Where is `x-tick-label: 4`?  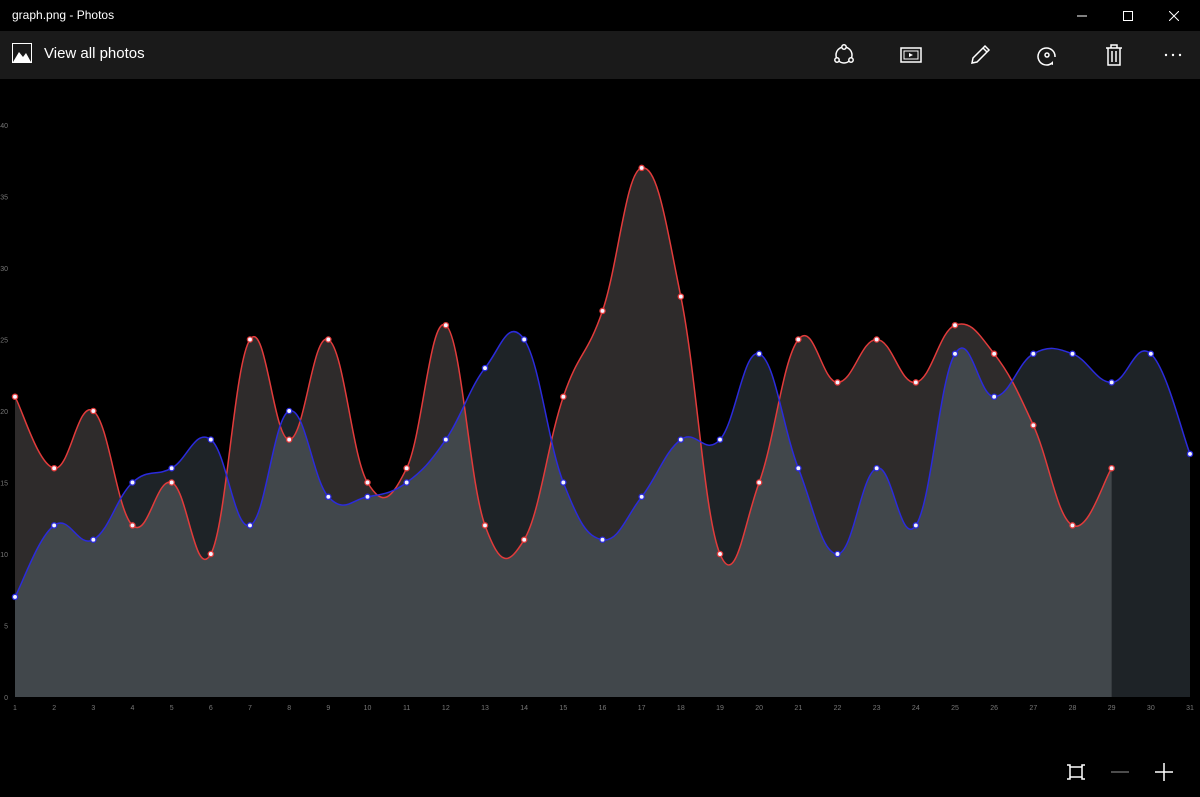 x-tick-label: 4 is located at coordinates (133, 708).